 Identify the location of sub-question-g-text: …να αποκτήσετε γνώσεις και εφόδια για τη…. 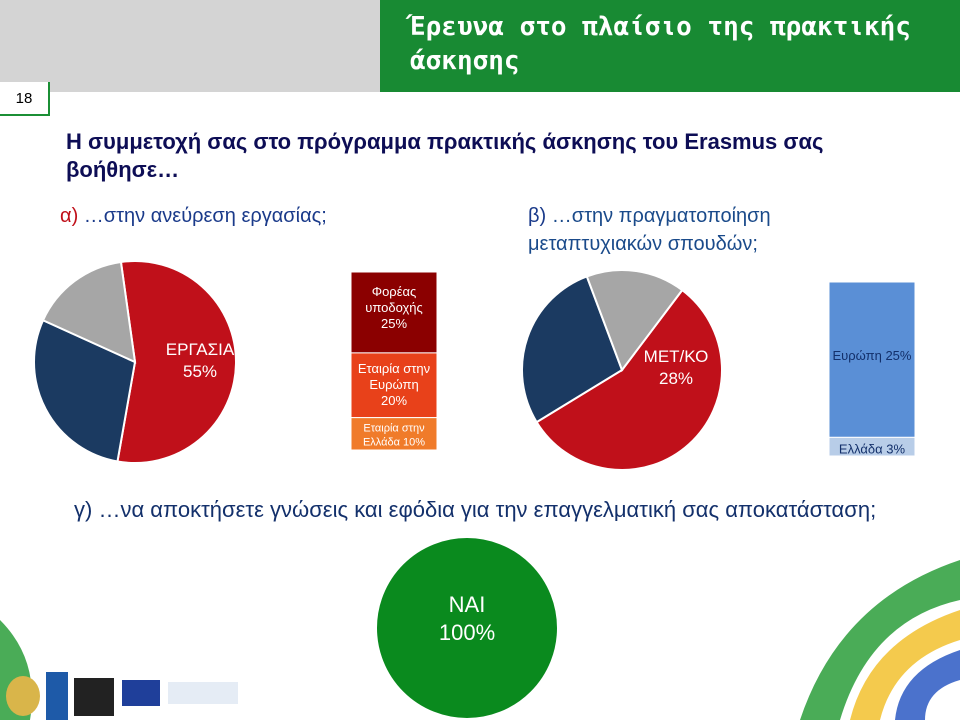
(487, 509).